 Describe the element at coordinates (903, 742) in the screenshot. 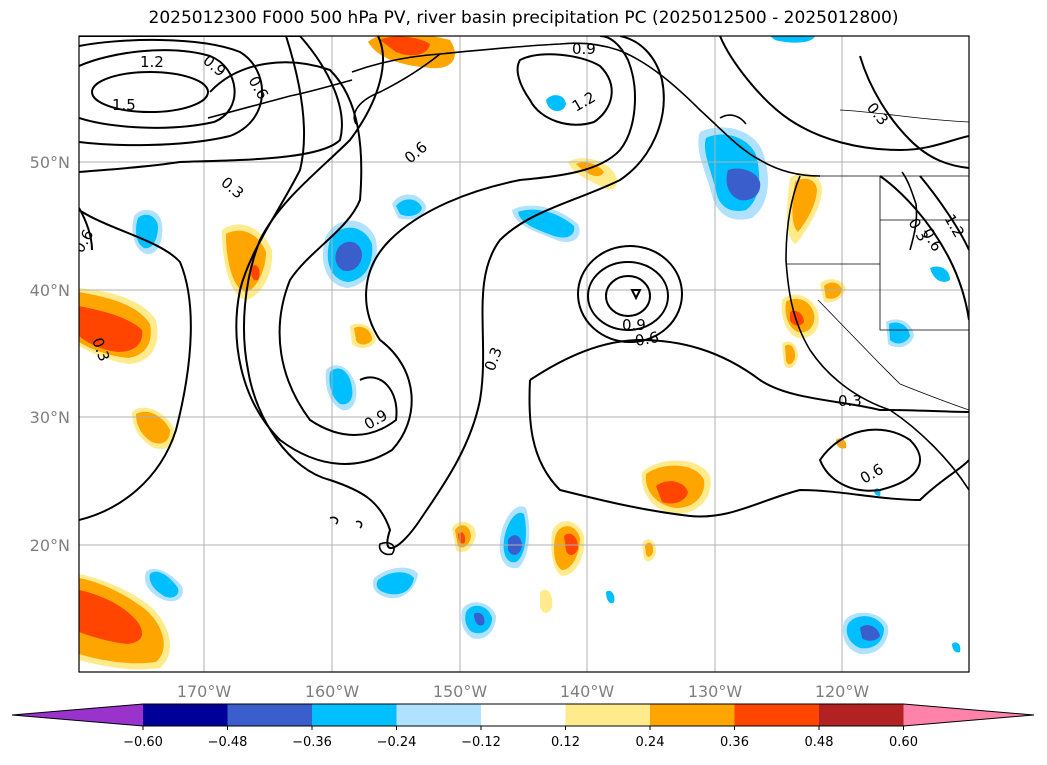

I see `colorbar-tick-label: 0.60` at that location.